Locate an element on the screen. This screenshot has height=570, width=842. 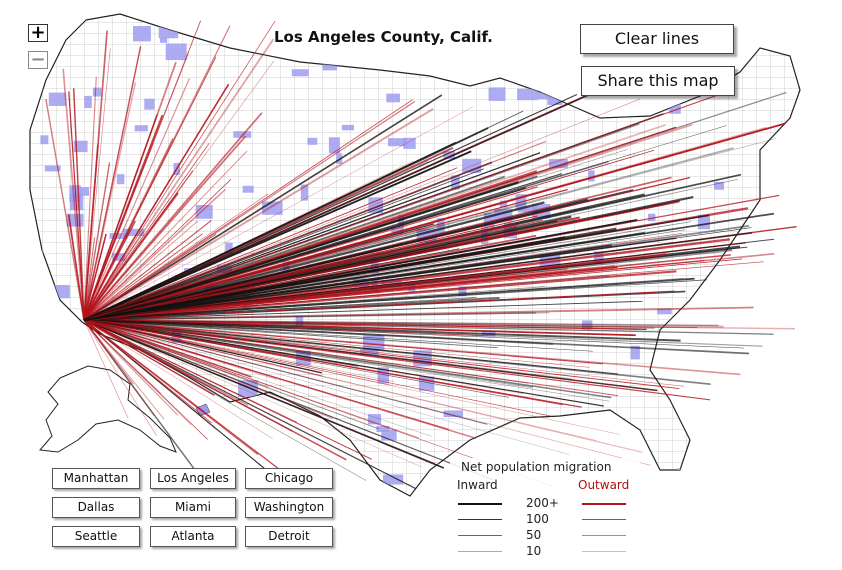
clear-lines-button: Clear lines is located at coordinates (657, 39).